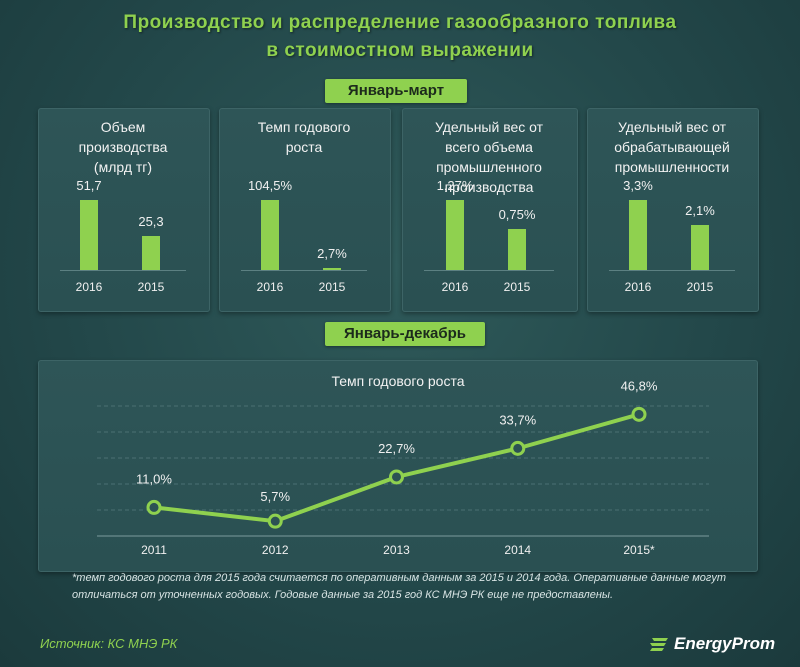 The image size is (800, 667). What do you see at coordinates (275, 496) in the screenshot?
I see `data-label: 5,7%` at bounding box center [275, 496].